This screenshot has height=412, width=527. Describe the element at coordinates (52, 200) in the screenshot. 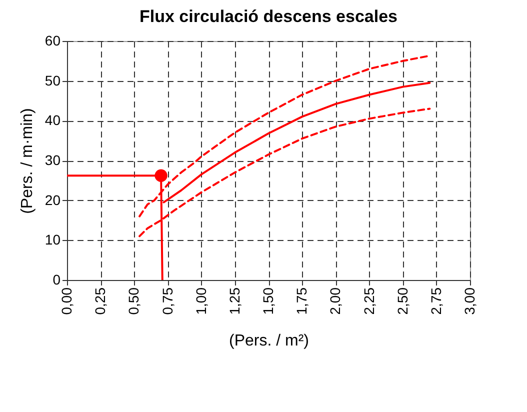

I see `y-tick-label: 20` at that location.